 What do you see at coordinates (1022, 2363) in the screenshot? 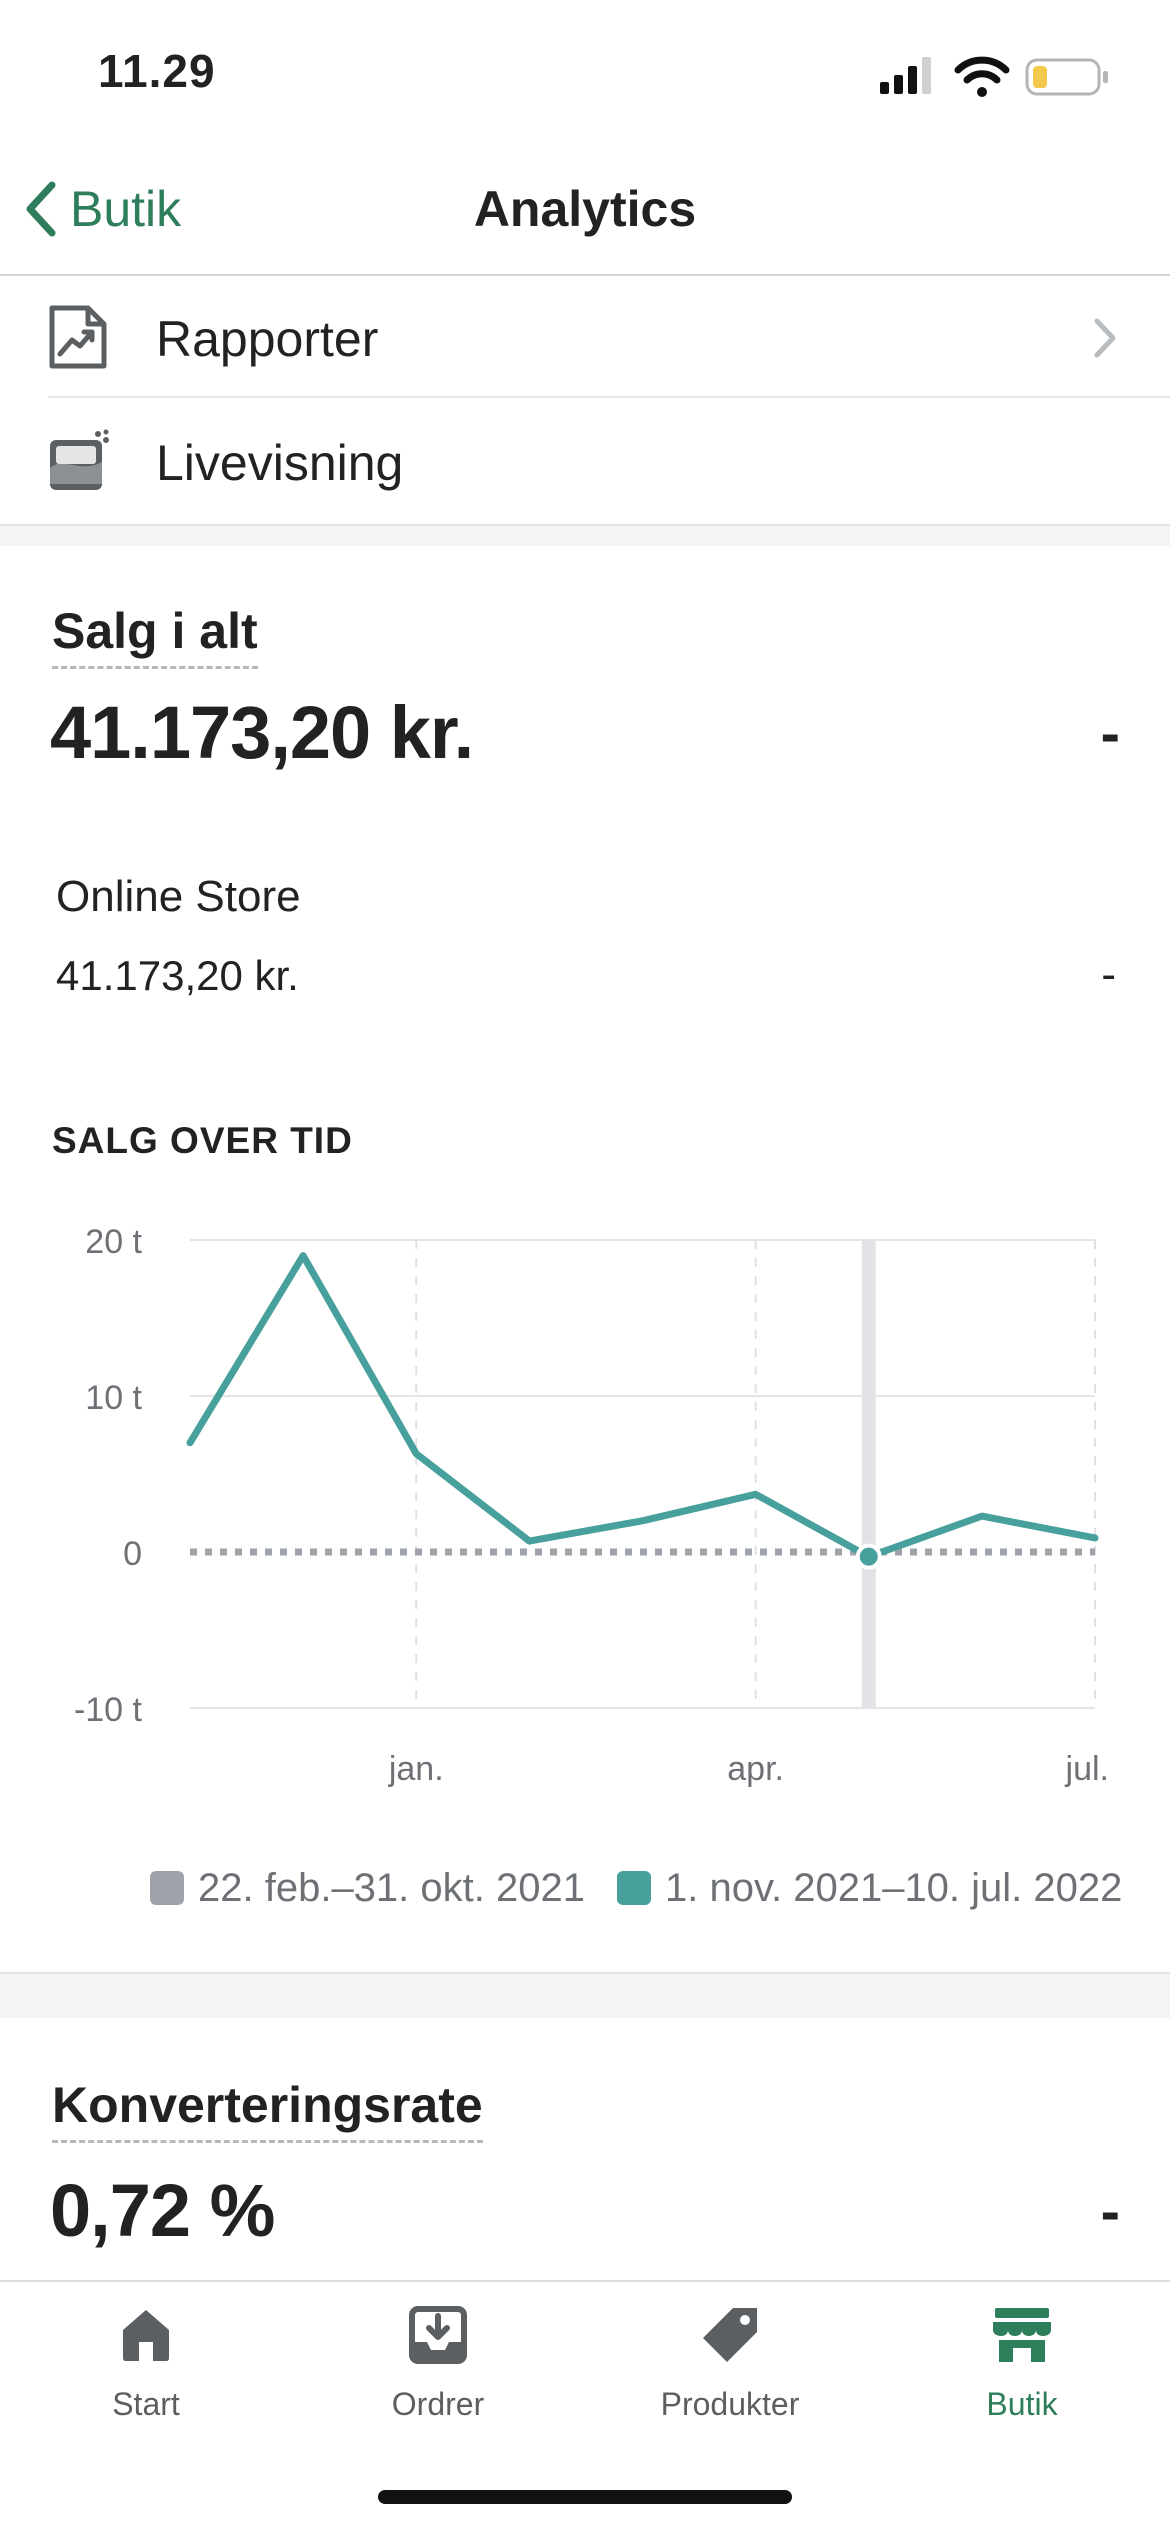
I see `tab-butik: Butik` at bounding box center [1022, 2363].